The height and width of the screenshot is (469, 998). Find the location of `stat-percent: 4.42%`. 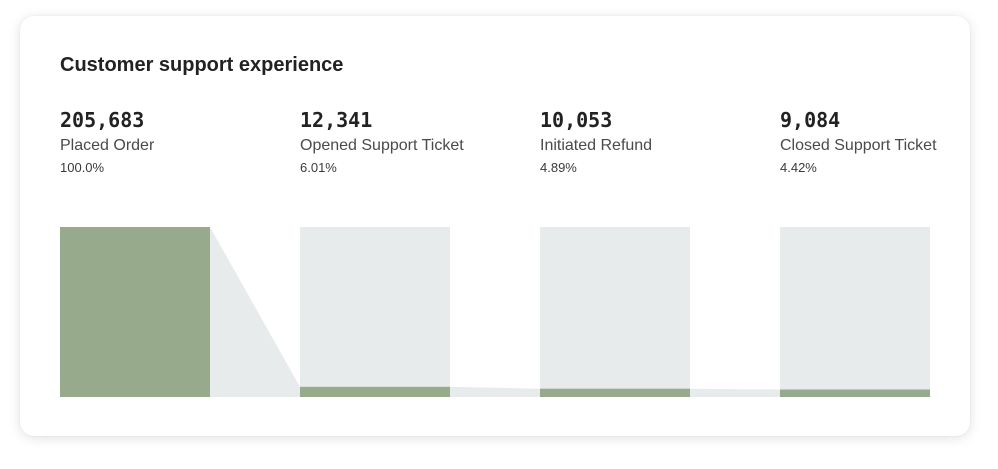

stat-percent: 4.42% is located at coordinates (798, 167).